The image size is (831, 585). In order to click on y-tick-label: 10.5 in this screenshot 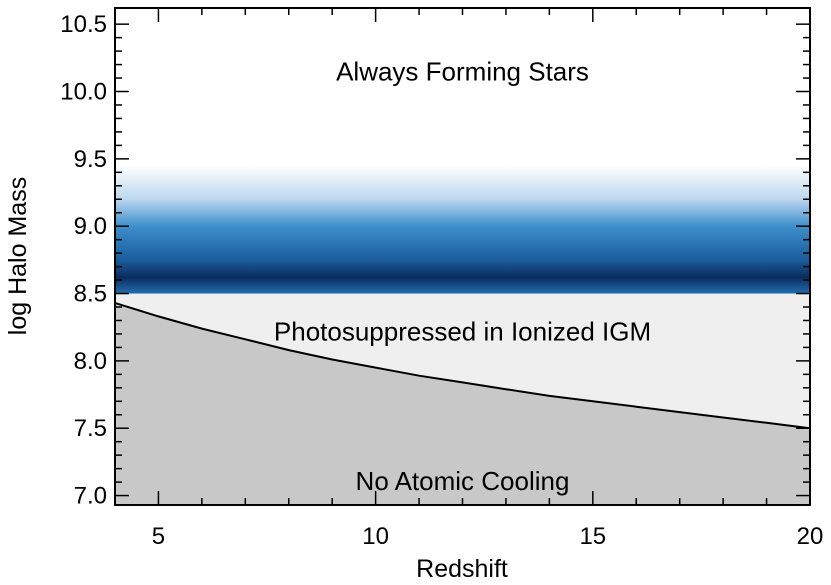, I will do `click(83, 24)`.